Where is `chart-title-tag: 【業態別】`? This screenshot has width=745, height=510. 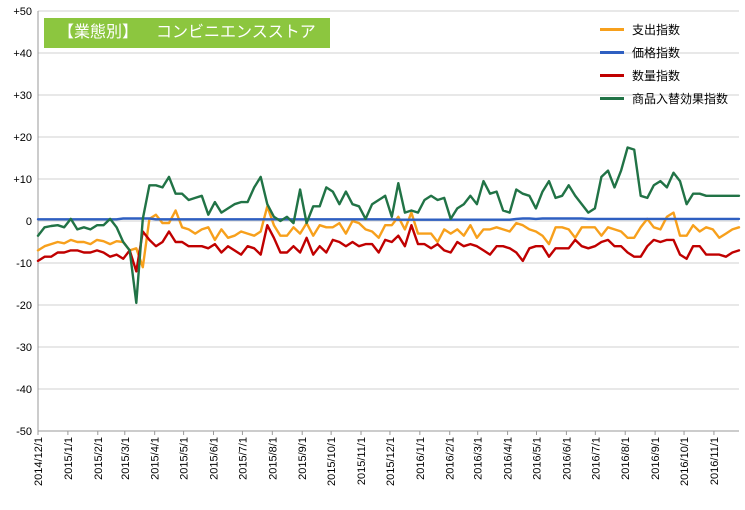 chart-title-tag: 【業態別】 is located at coordinates (98, 32).